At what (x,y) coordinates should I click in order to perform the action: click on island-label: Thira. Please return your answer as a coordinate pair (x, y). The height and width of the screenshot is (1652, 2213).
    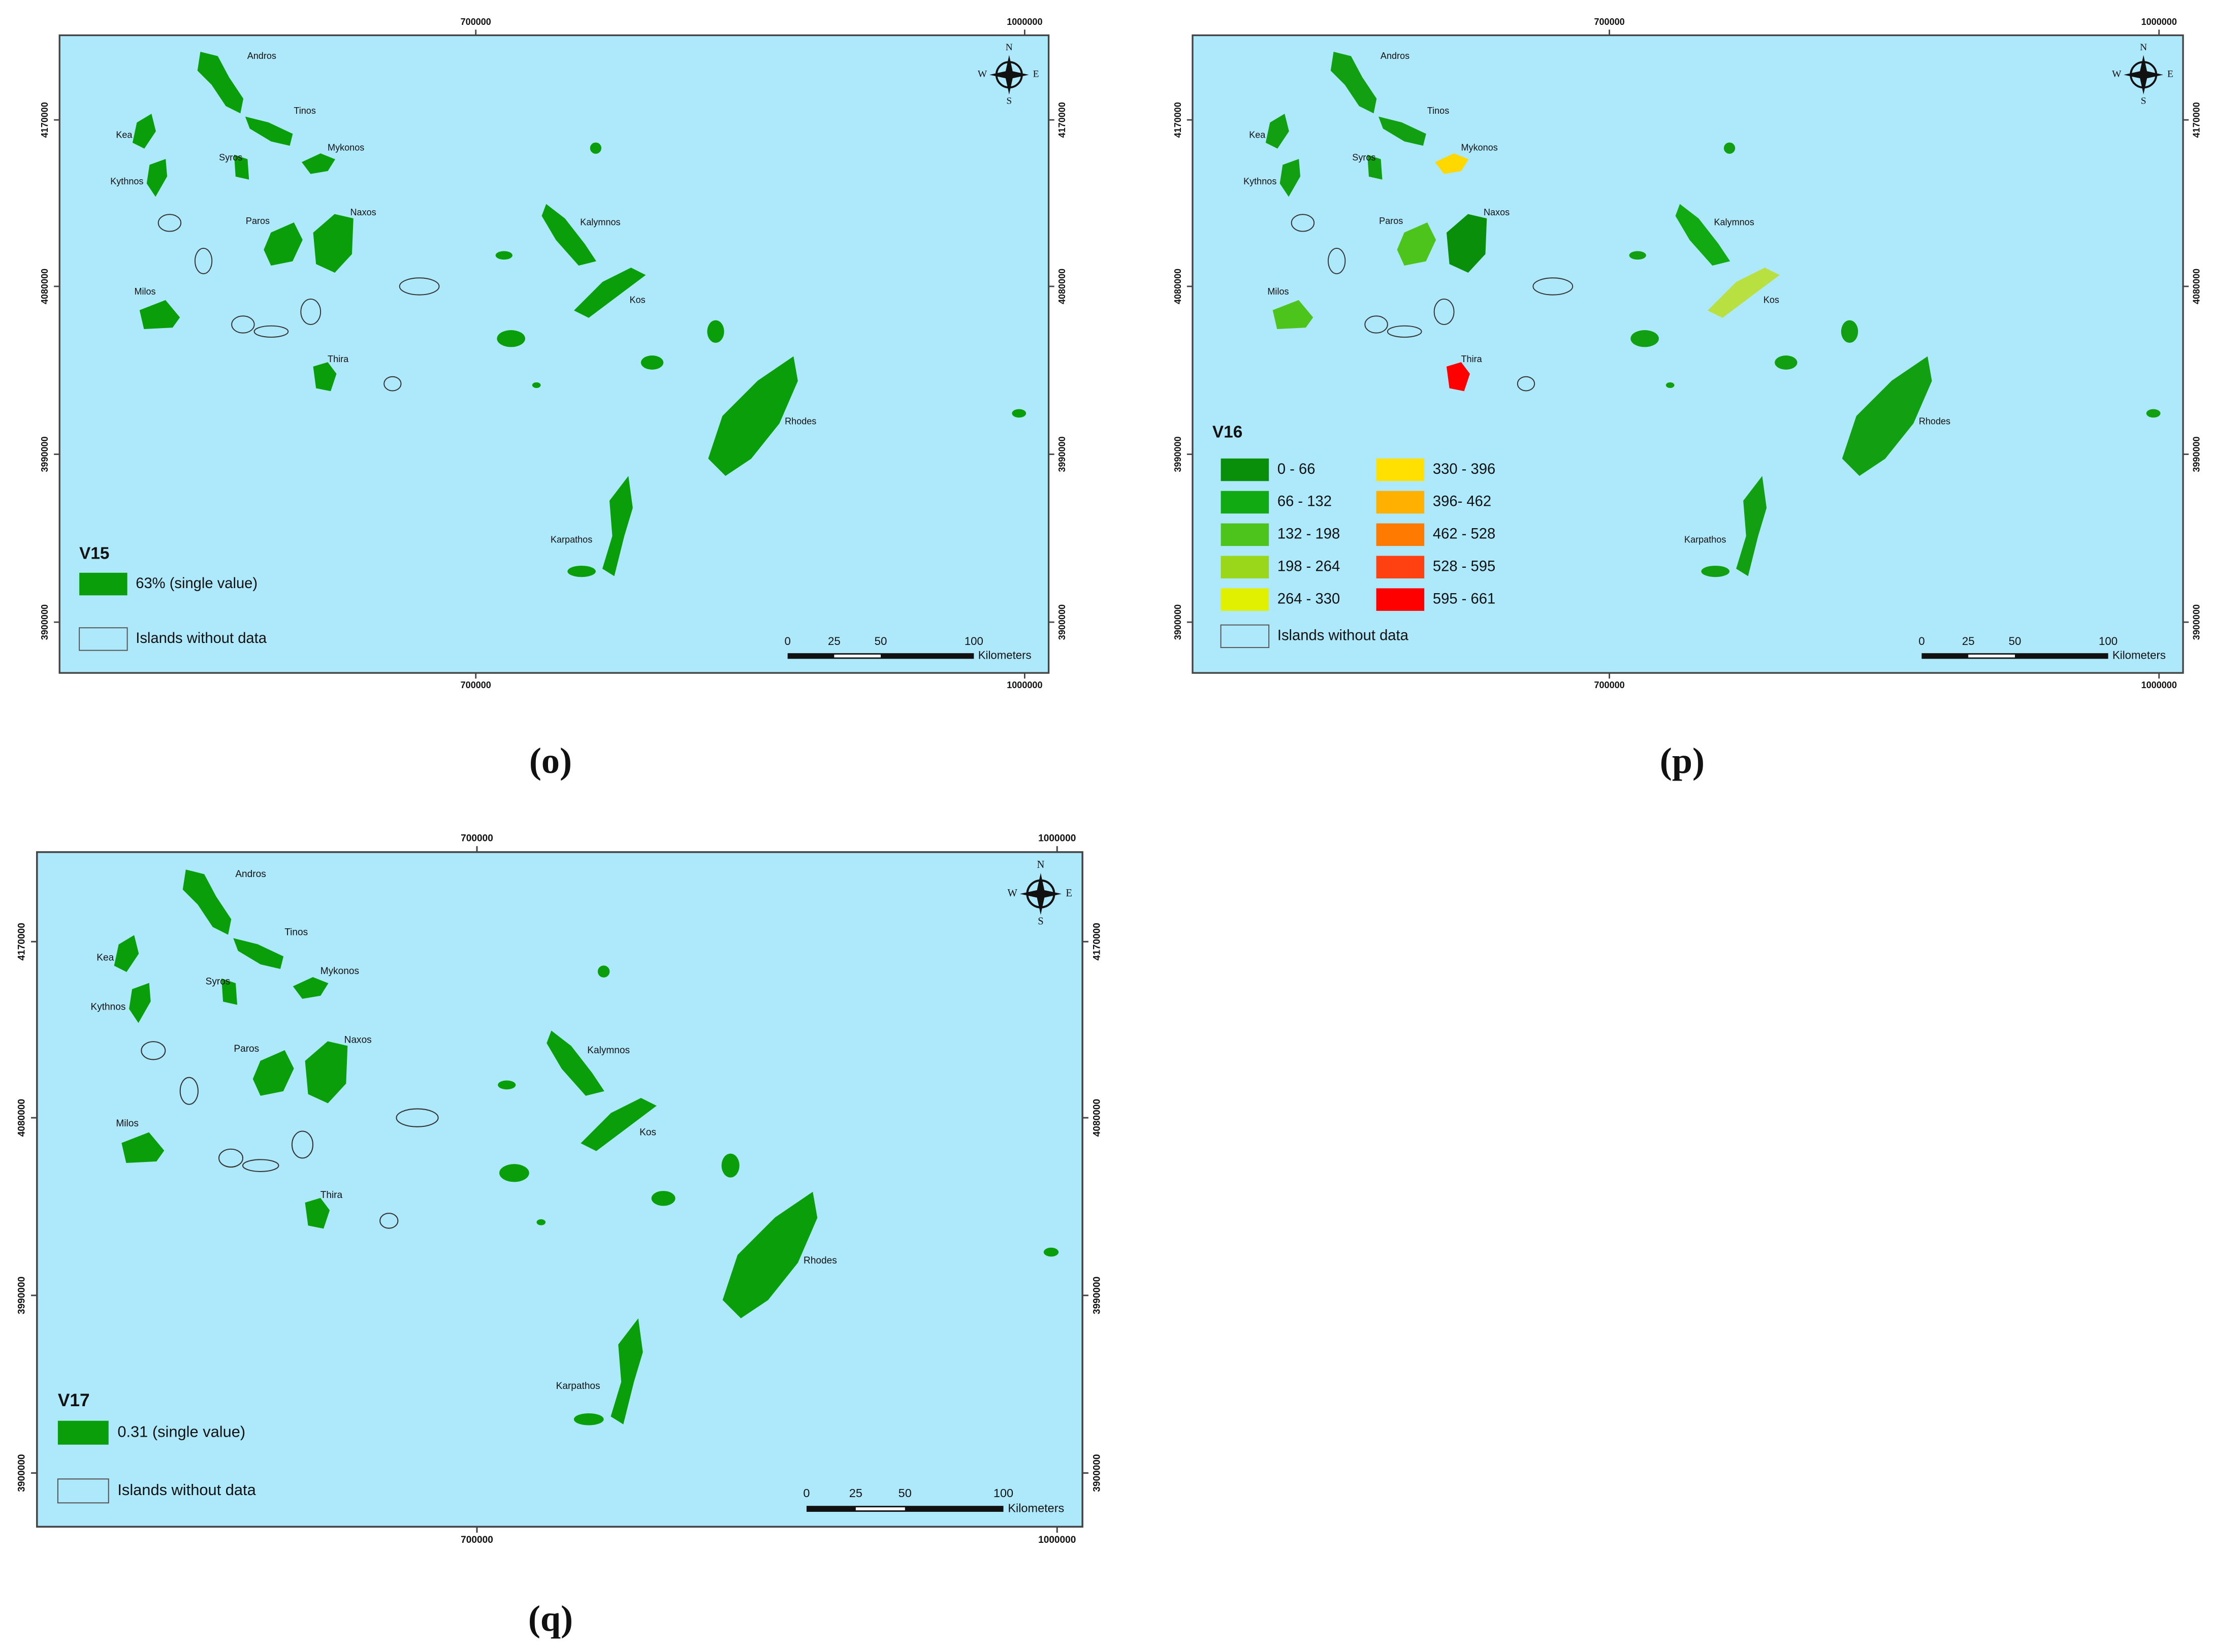
    Looking at the image, I should click on (332, 1196).